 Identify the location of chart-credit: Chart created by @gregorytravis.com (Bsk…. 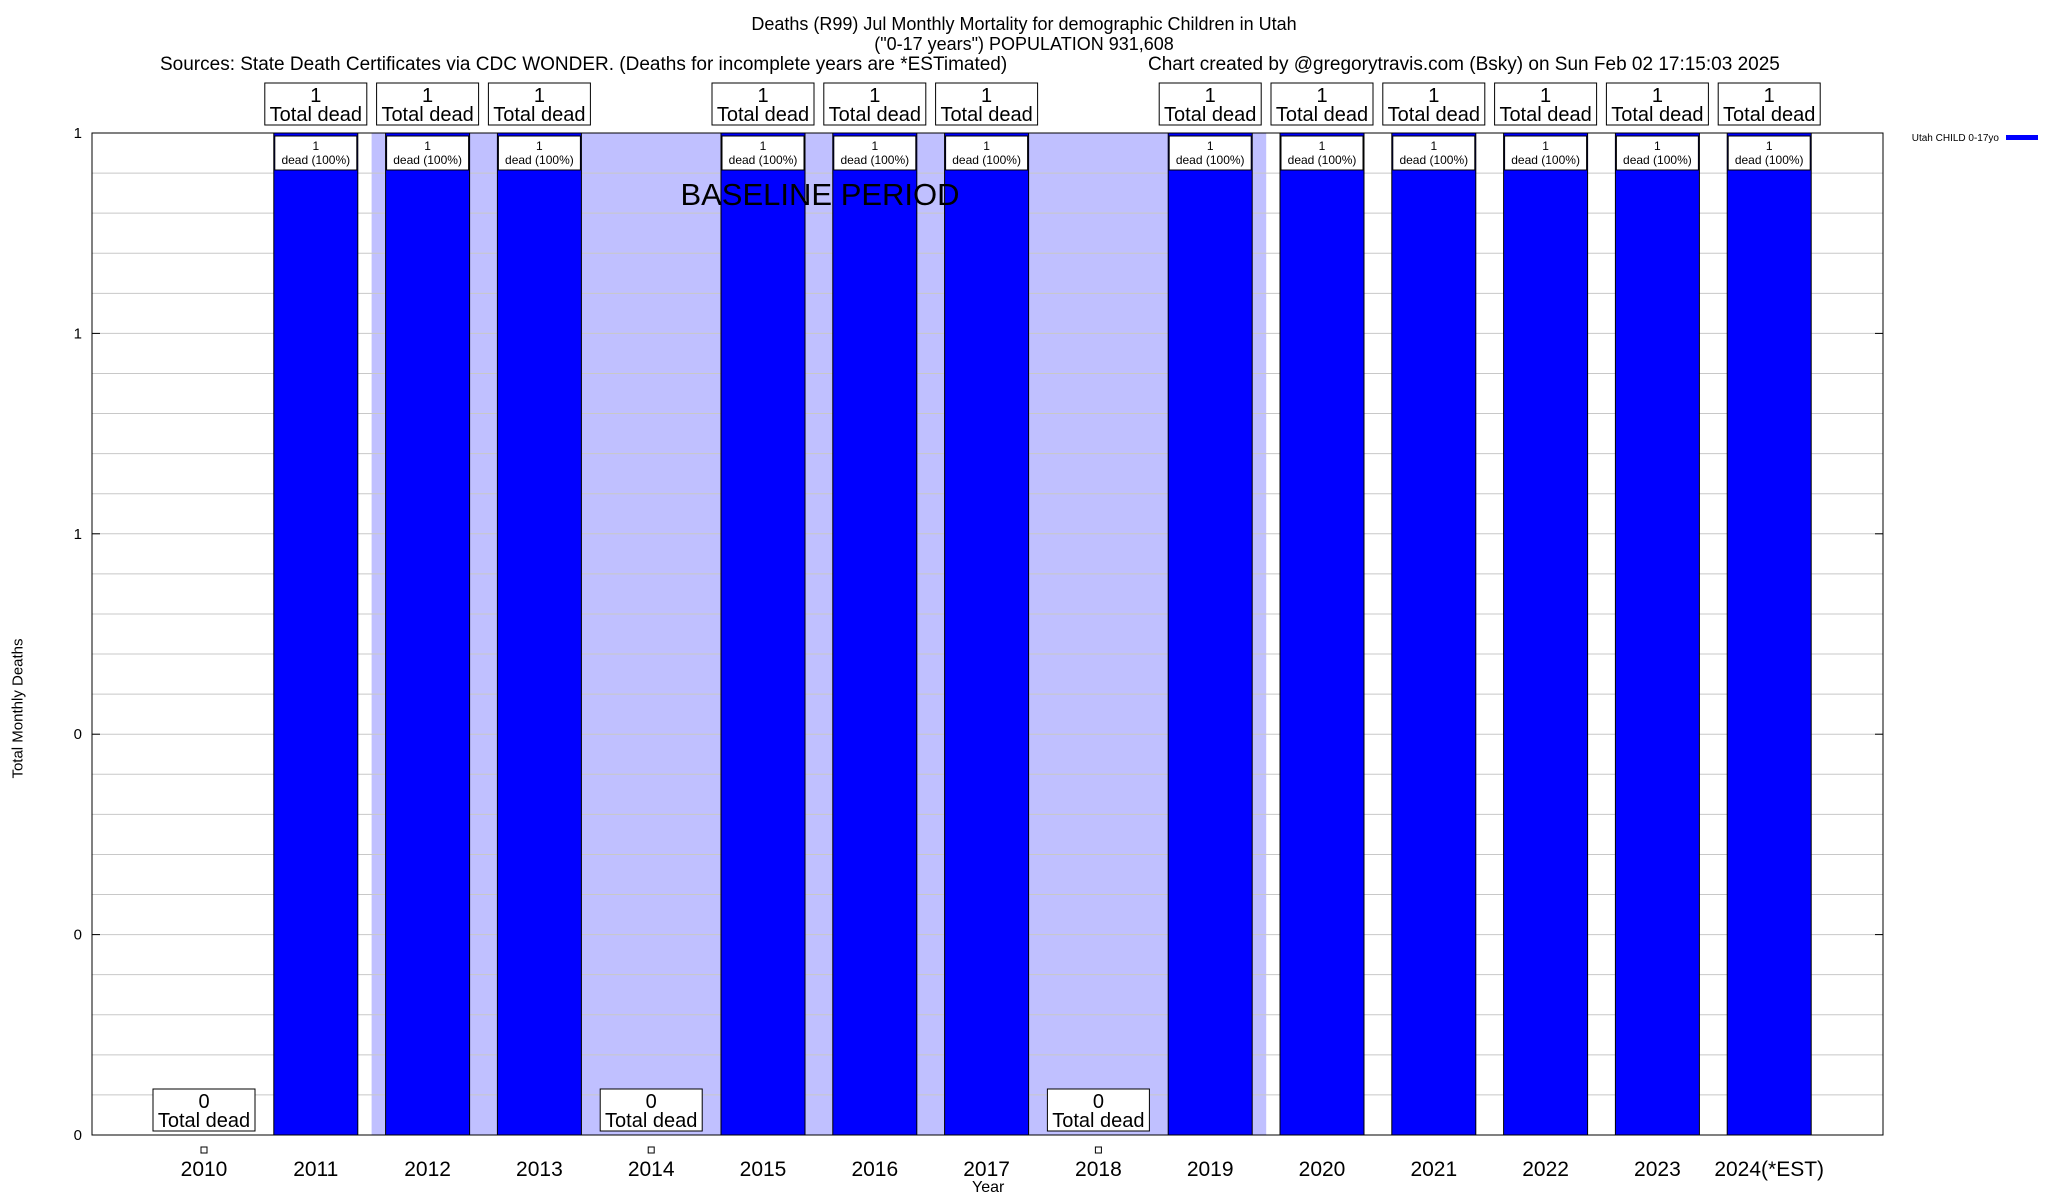
(1464, 64).